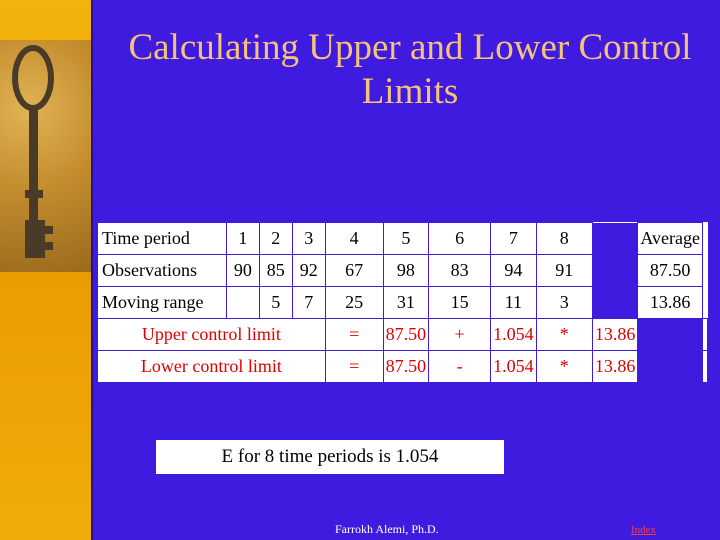 This screenshot has height=540, width=720. Describe the element at coordinates (644, 530) in the screenshot. I see `index-link: Index` at that location.